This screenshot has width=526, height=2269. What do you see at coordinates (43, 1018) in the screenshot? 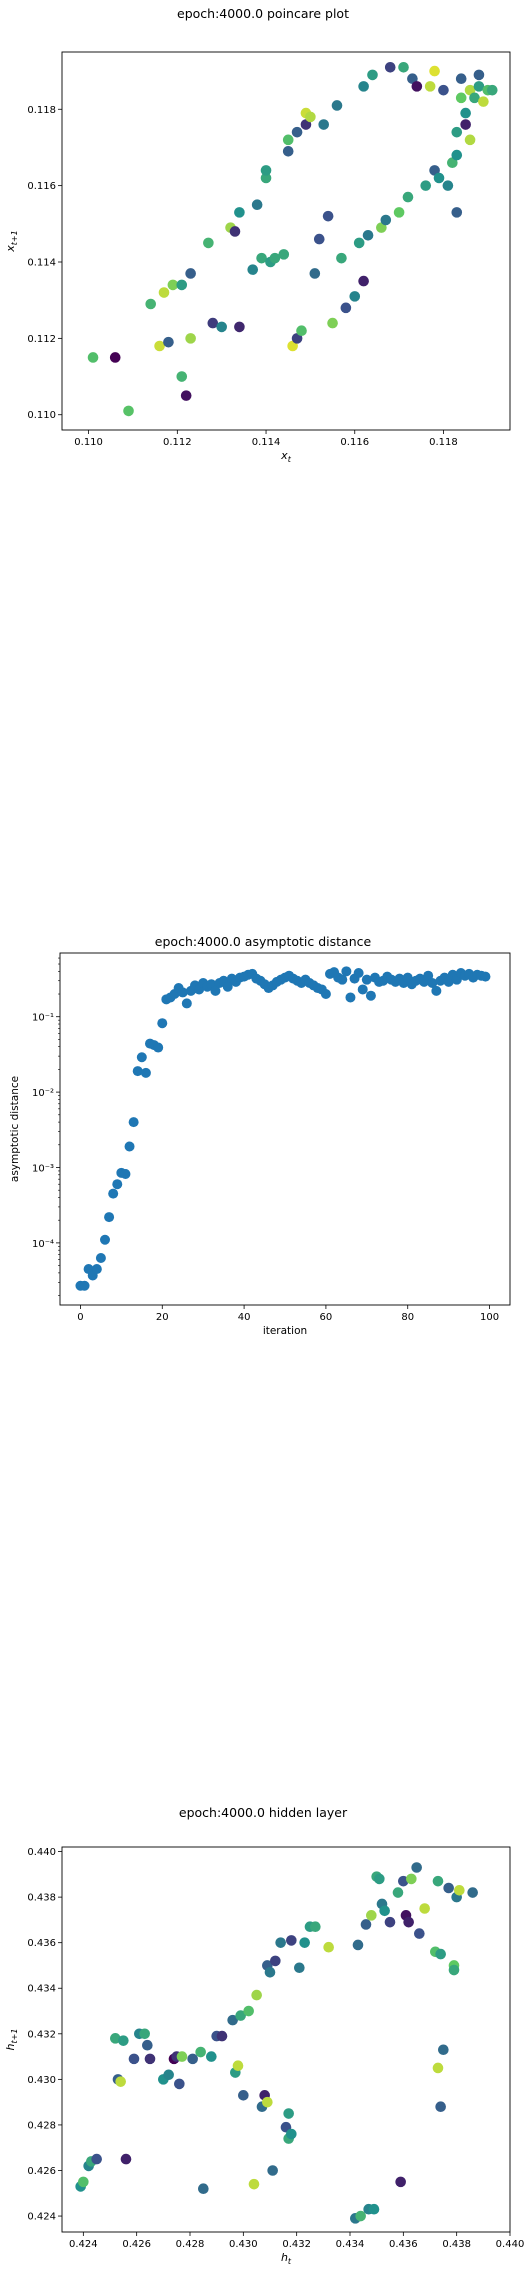
I see `distance-ytick-label: 10⁻¹` at bounding box center [43, 1018].